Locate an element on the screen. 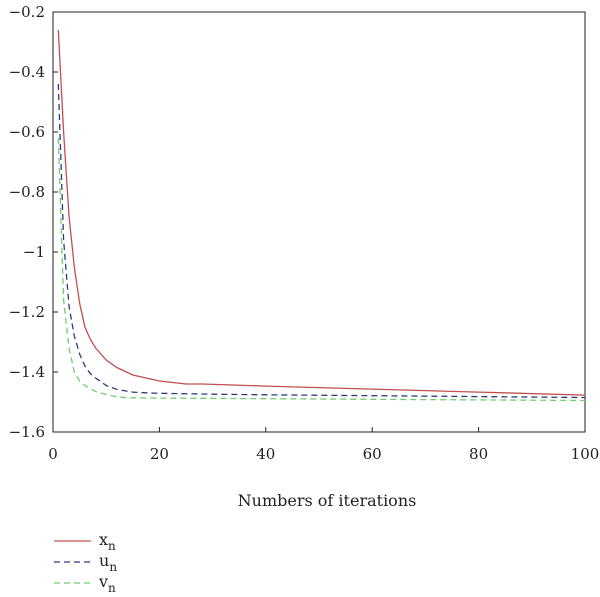 The width and height of the screenshot is (600, 597). x-tick-label: 40 is located at coordinates (265, 454).